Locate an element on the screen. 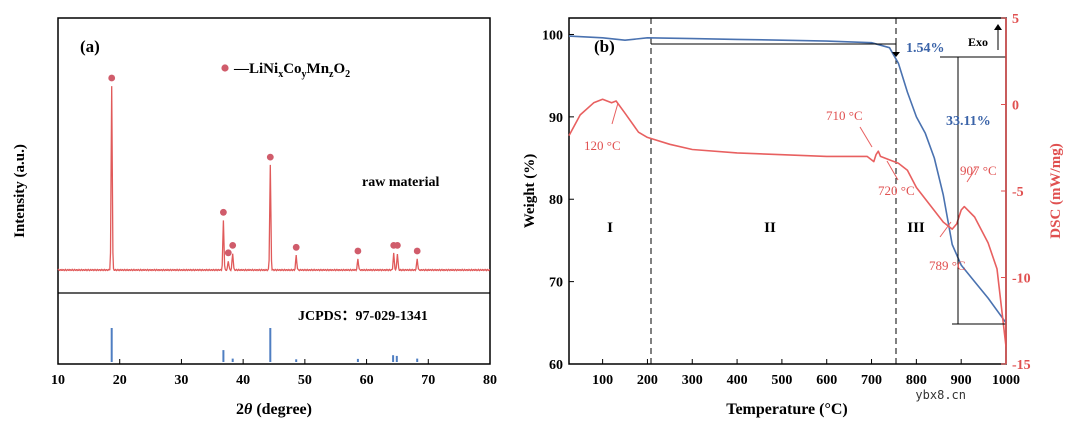 The height and width of the screenshot is (424, 1080). label-710: 710 °C is located at coordinates (844, 115).